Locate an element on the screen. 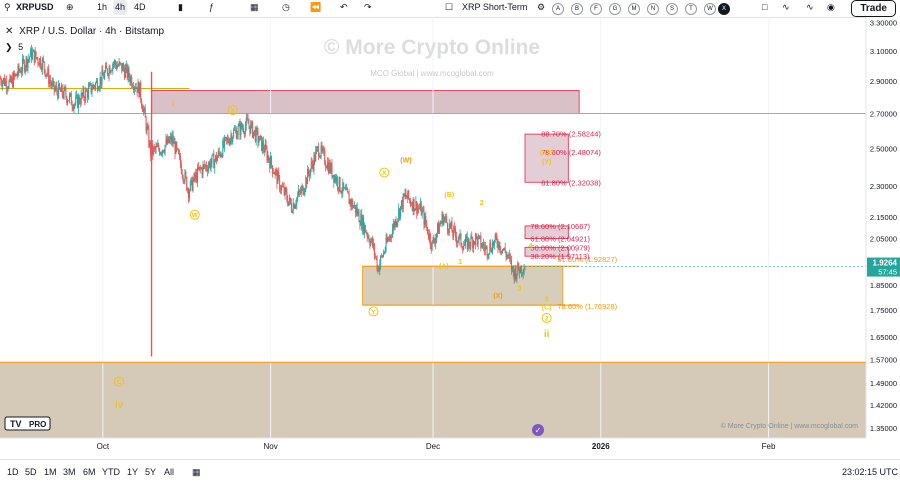 The height and width of the screenshot is (481, 900). symbol-label: XRPUSD is located at coordinates (35, 7).